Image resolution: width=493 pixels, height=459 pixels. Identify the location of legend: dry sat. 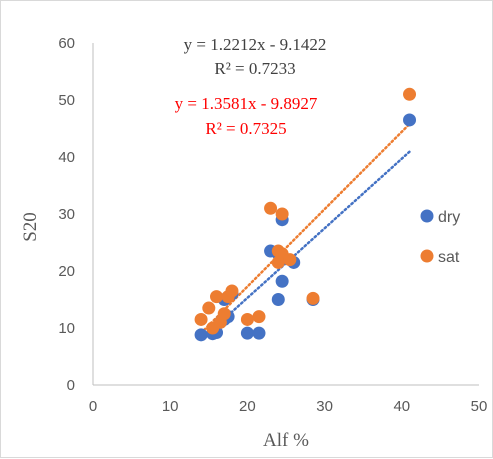
(440, 237).